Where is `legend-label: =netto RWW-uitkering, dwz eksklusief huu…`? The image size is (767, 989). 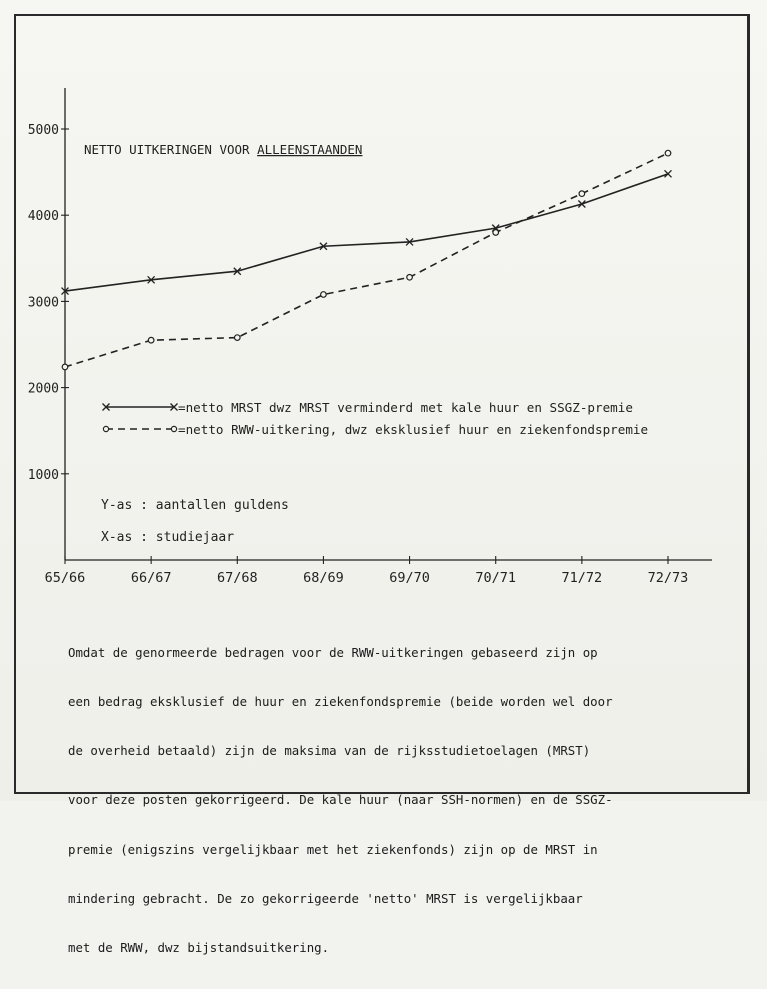
legend-label: =netto RWW-uitkering, dwz eksklusief huu… is located at coordinates (413, 429).